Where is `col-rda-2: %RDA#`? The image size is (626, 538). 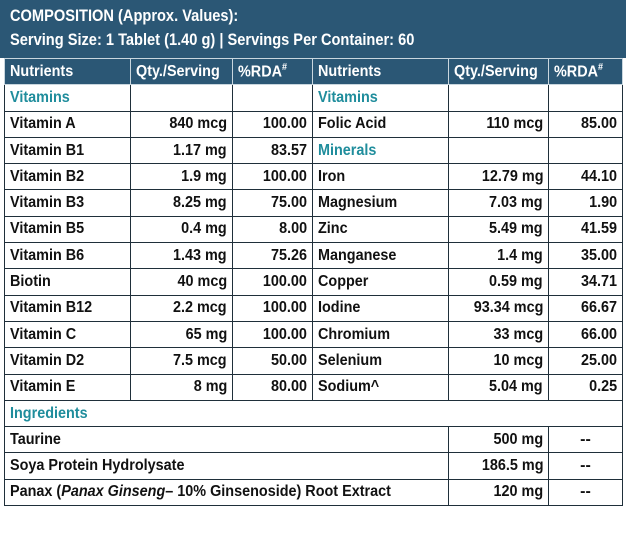
col-rda-2: %RDA# is located at coordinates (585, 71).